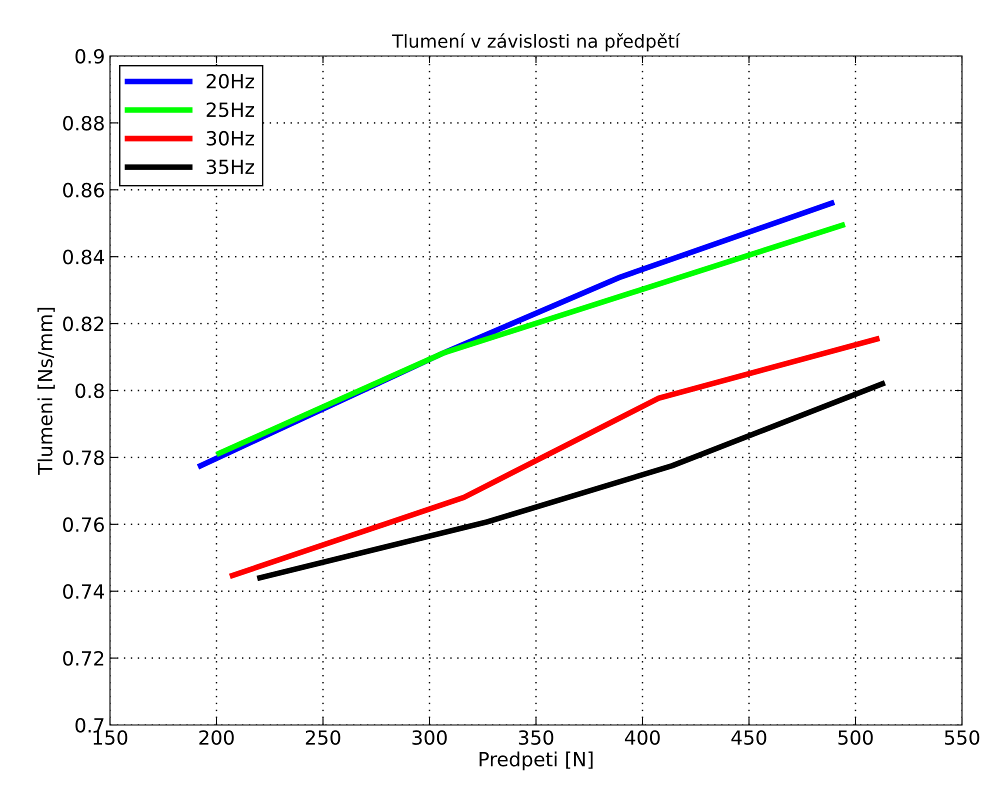 The image size is (984, 793). I want to click on chart-title: Tlumení v závislosti na předpětí, so click(536, 42).